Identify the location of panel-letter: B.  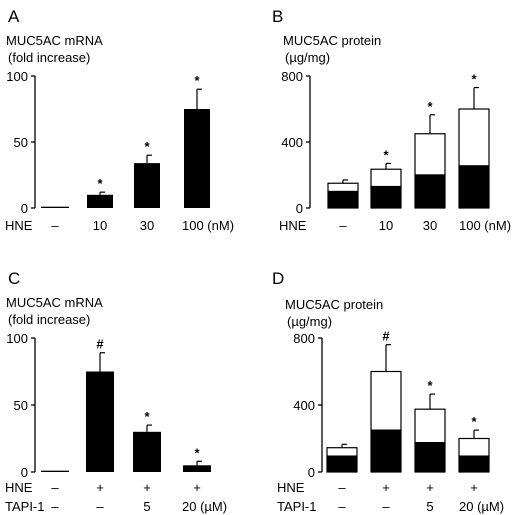
(277, 16).